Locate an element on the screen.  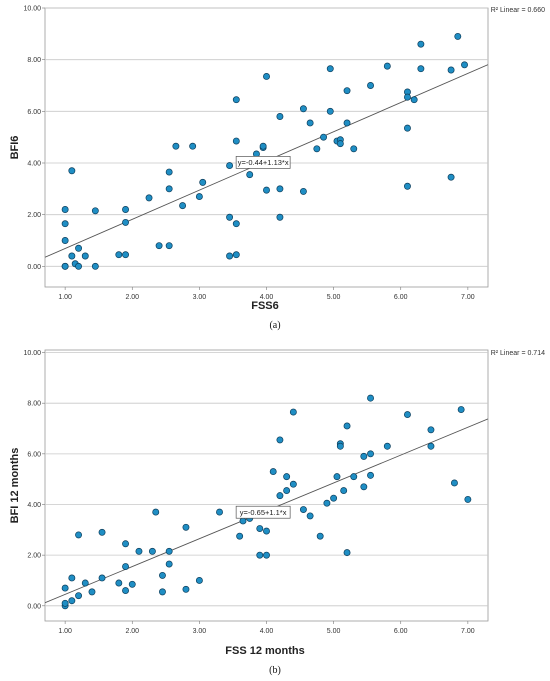
y-tick-label: 2.00 is located at coordinates (34, 556).